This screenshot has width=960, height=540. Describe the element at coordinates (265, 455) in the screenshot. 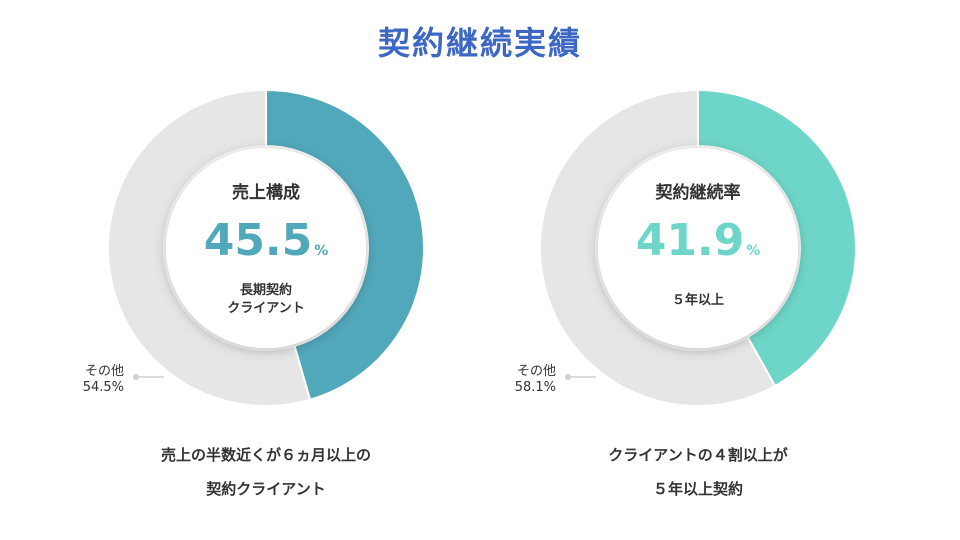

I see `caption-line: 売上の半数近くが６ヵ月以上の` at that location.